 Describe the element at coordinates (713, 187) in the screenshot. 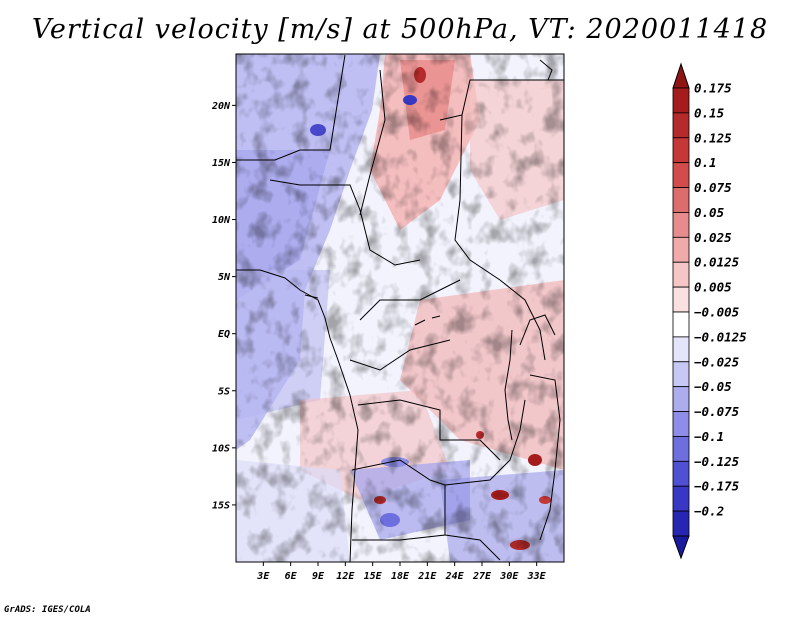

I see `colorbar-label: 0.075` at that location.